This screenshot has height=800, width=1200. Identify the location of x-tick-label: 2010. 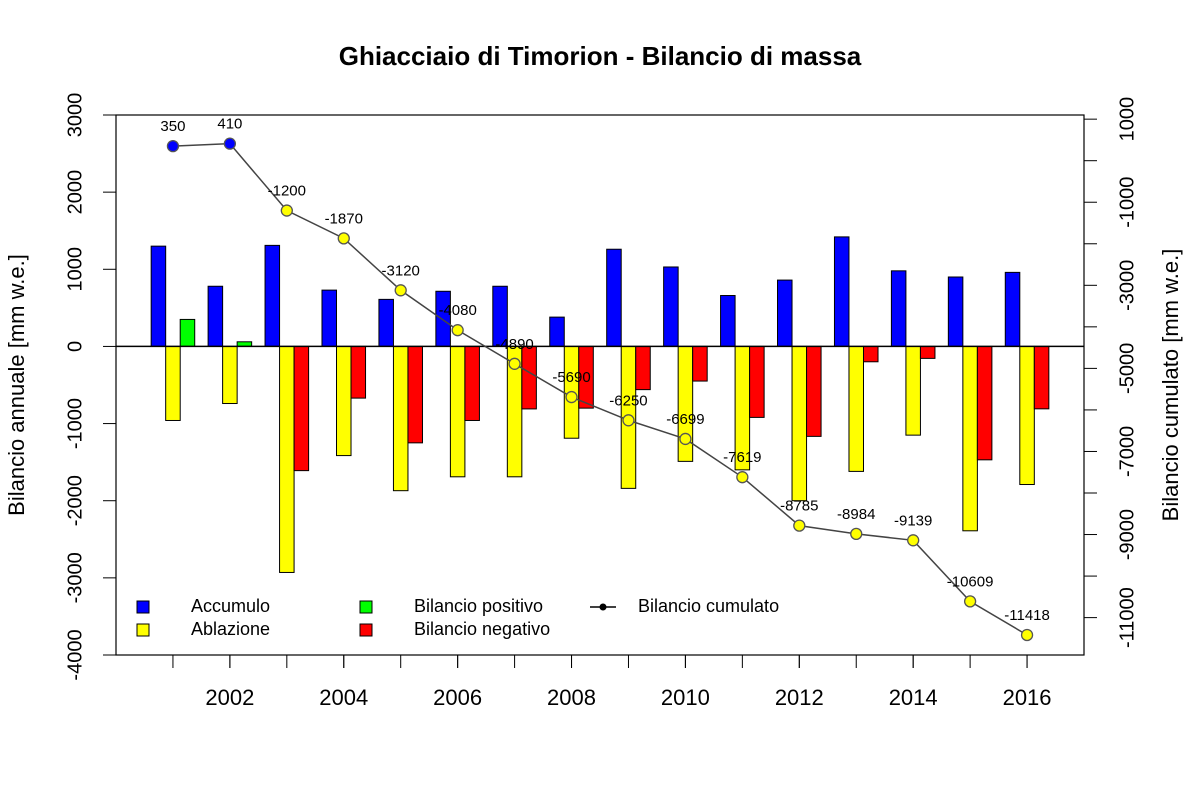
(685, 697).